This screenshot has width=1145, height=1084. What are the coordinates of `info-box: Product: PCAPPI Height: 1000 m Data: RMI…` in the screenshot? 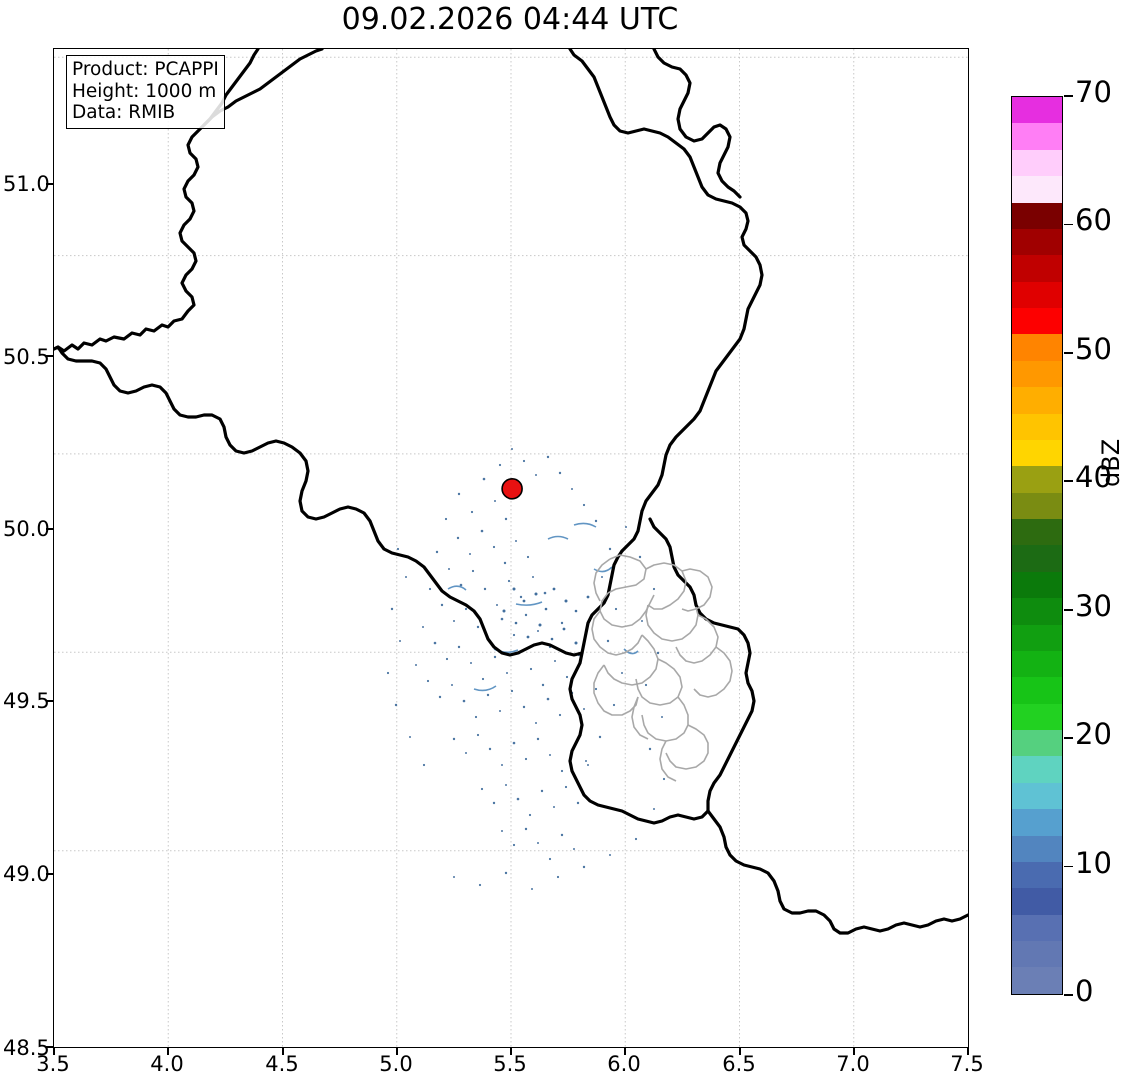 It's located at (145, 92).